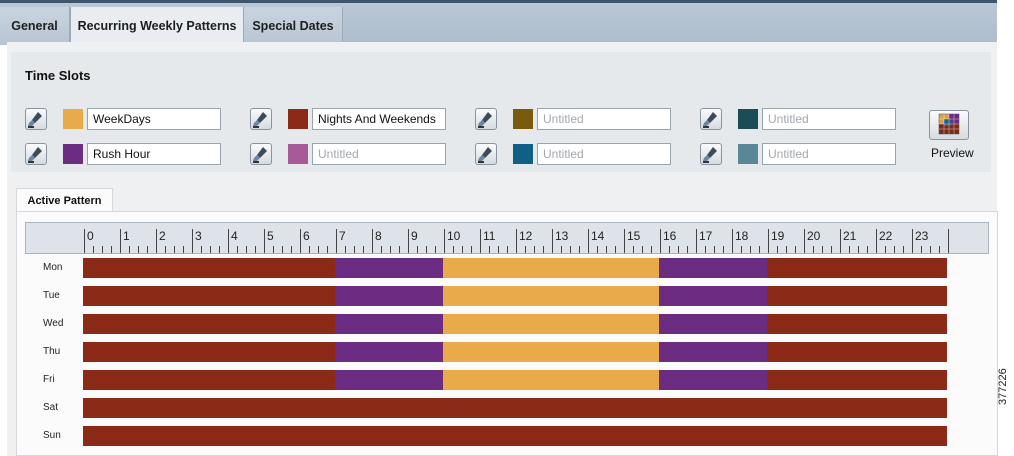  What do you see at coordinates (51, 407) in the screenshot?
I see `day-label: Sat` at bounding box center [51, 407].